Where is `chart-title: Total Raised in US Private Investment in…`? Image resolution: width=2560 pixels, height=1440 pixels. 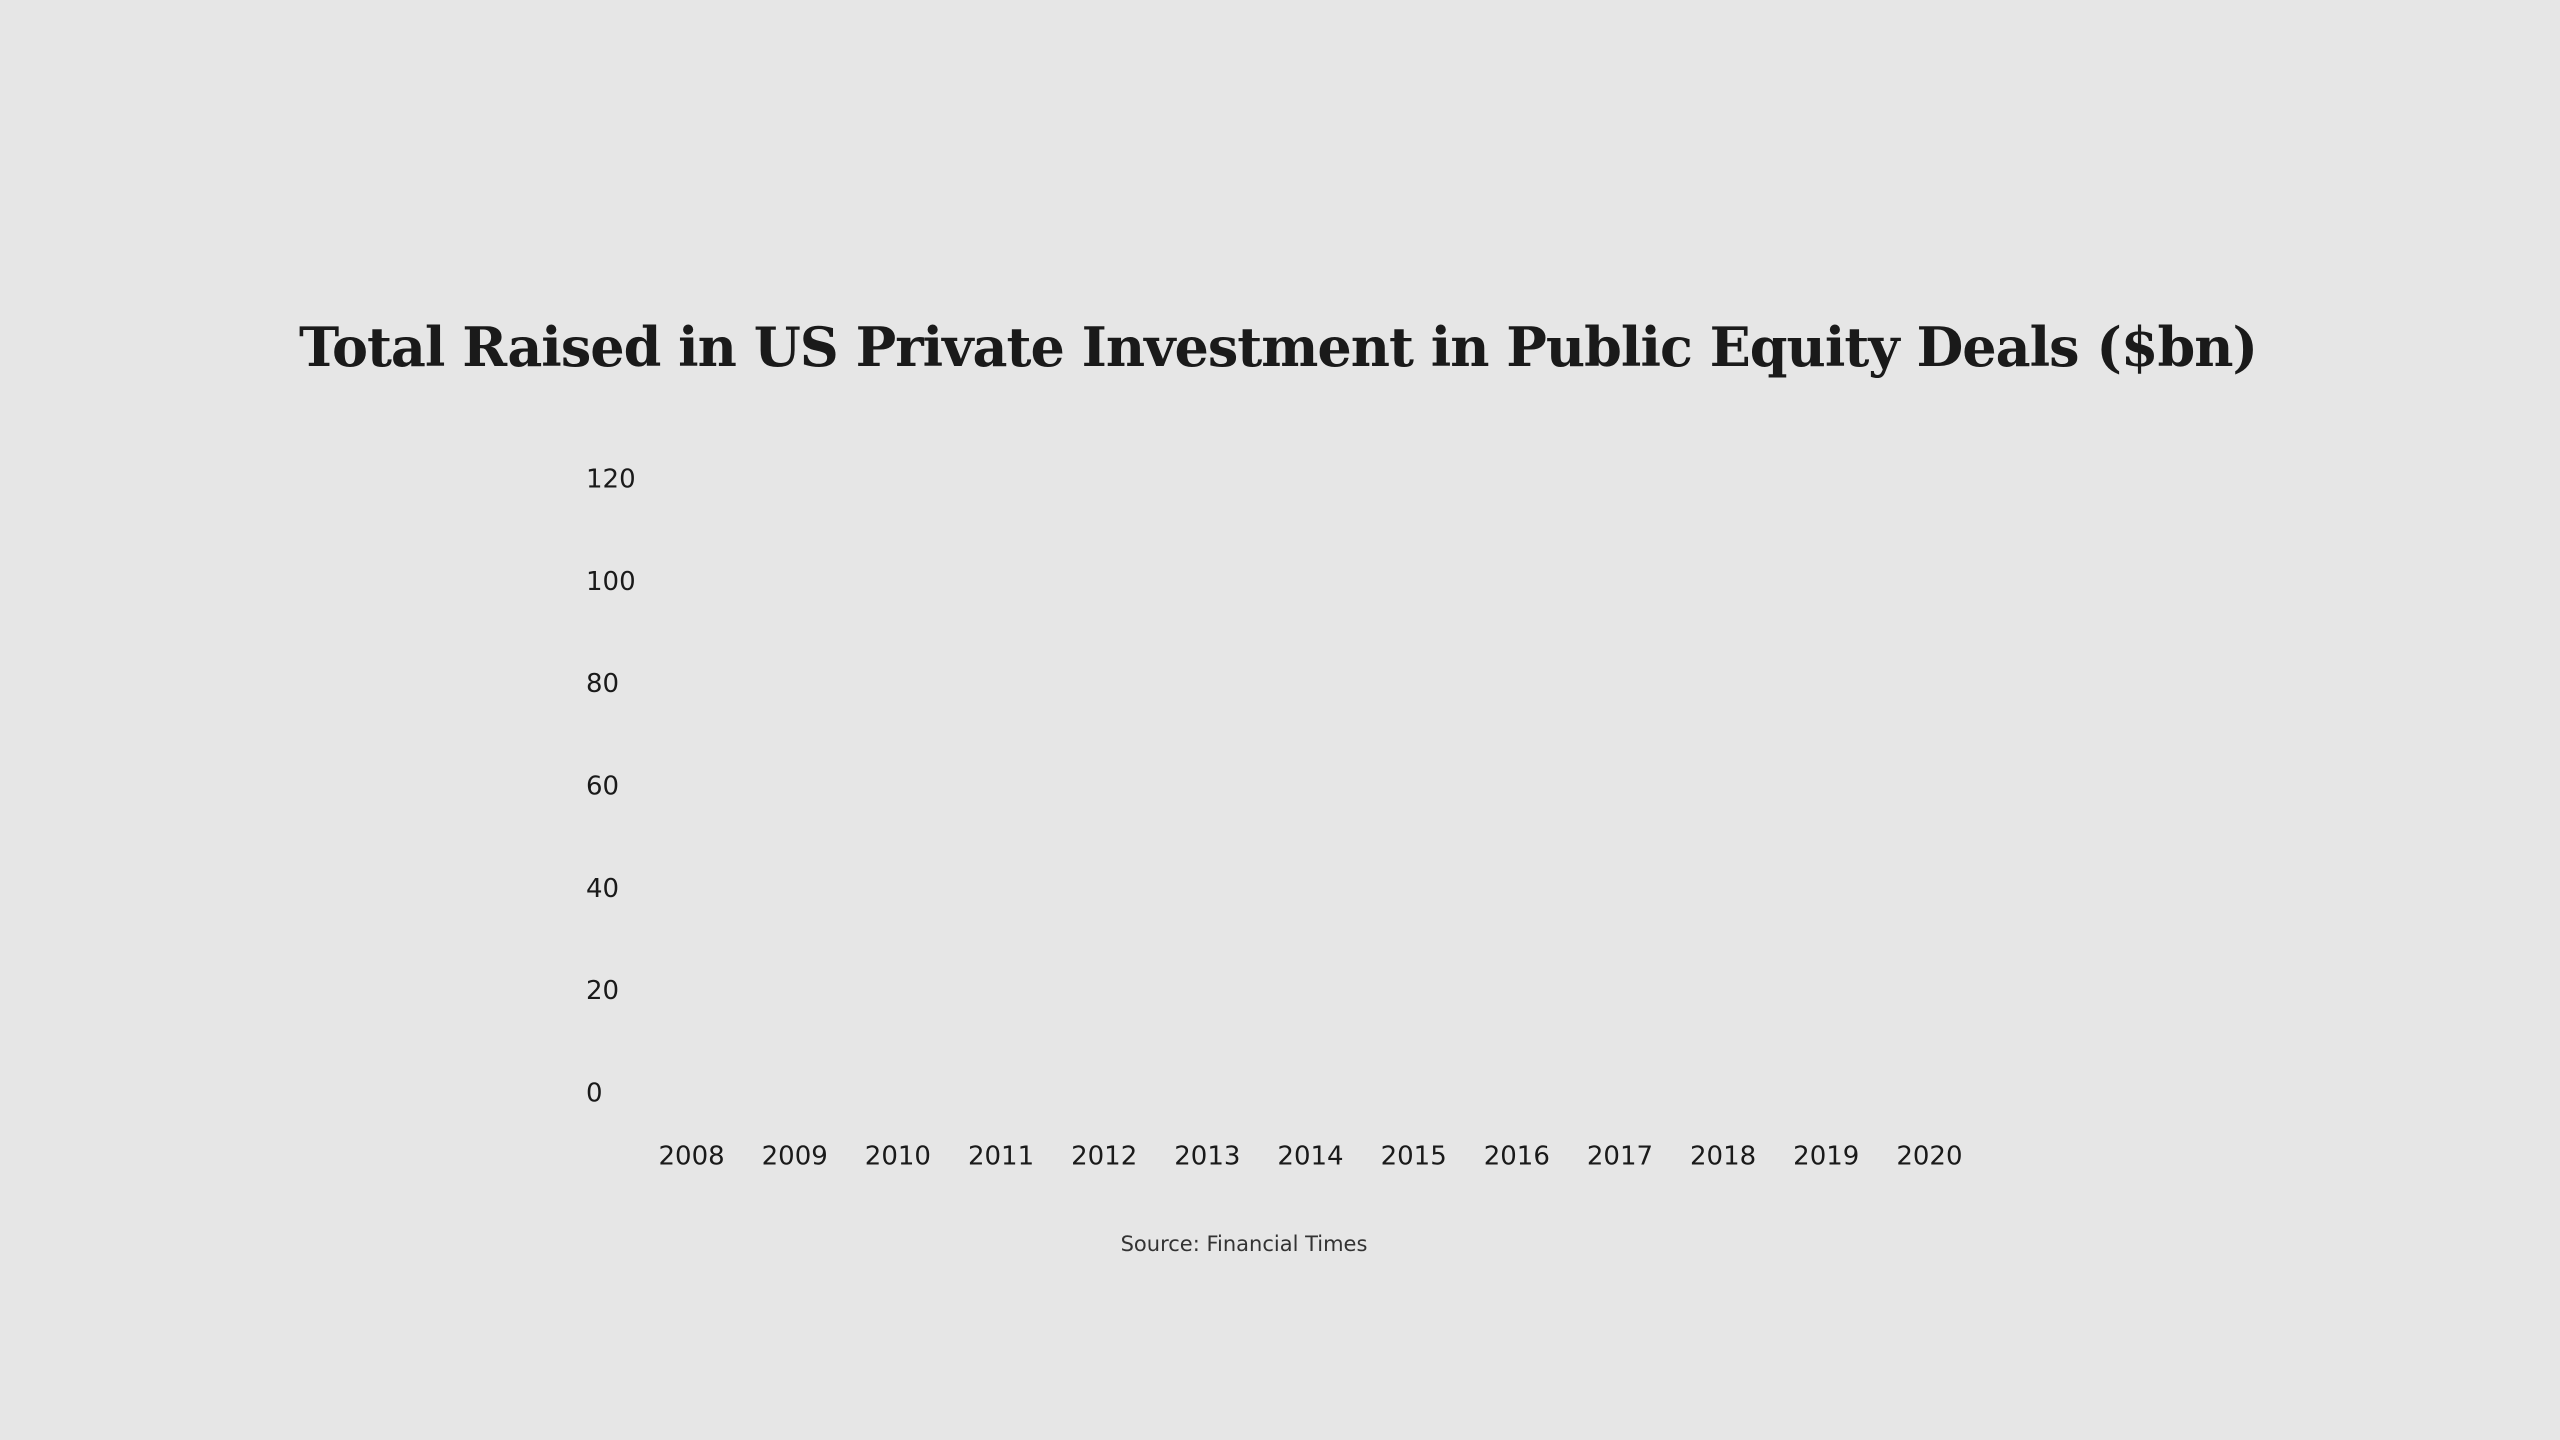
chart-title: Total Raised in US Private Investment in… is located at coordinates (1278, 347).